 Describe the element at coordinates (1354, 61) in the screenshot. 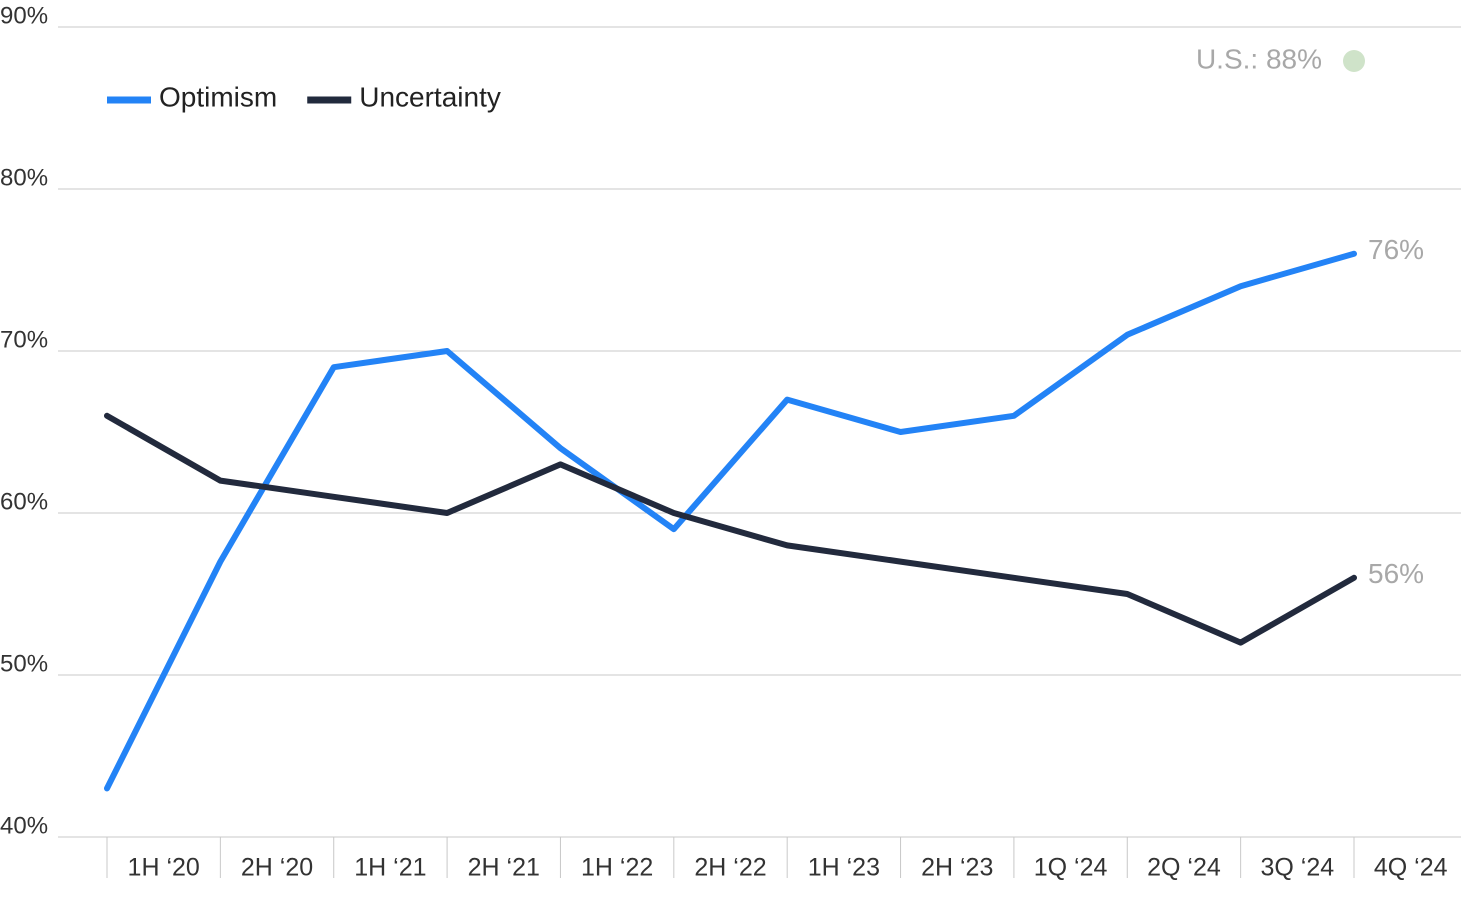

I see `annotation-dot` at that location.